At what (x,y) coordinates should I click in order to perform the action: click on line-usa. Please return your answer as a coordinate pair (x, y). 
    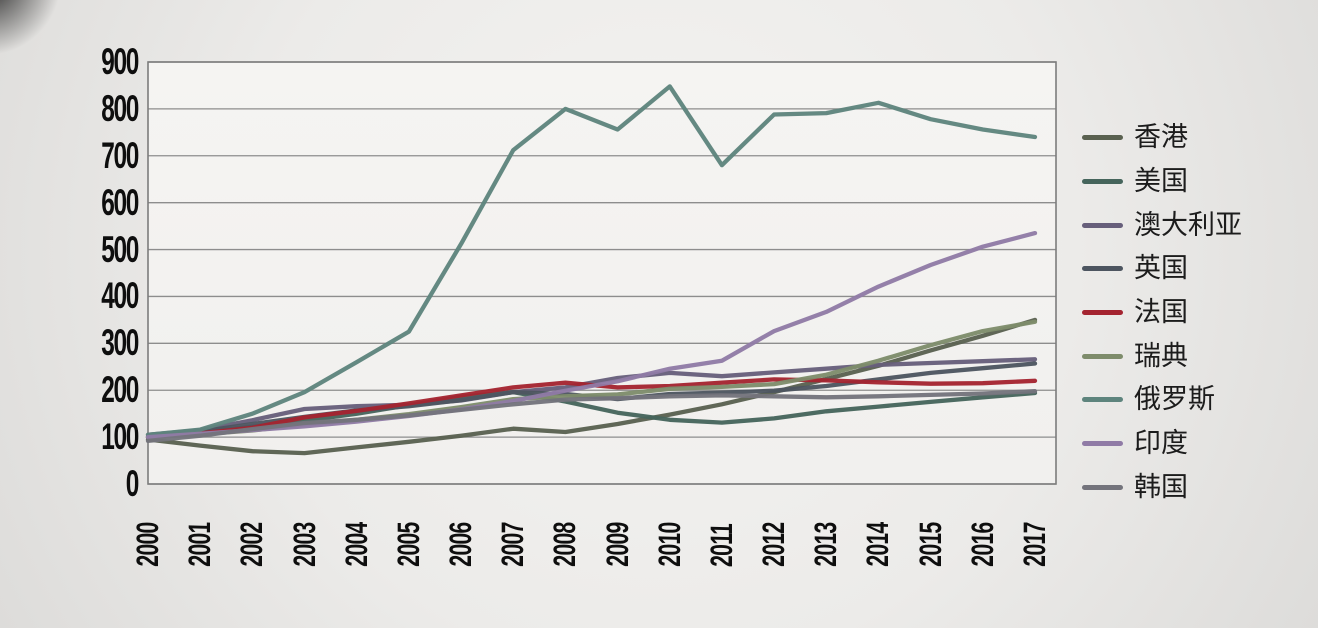
    Looking at the image, I should click on (591, 414).